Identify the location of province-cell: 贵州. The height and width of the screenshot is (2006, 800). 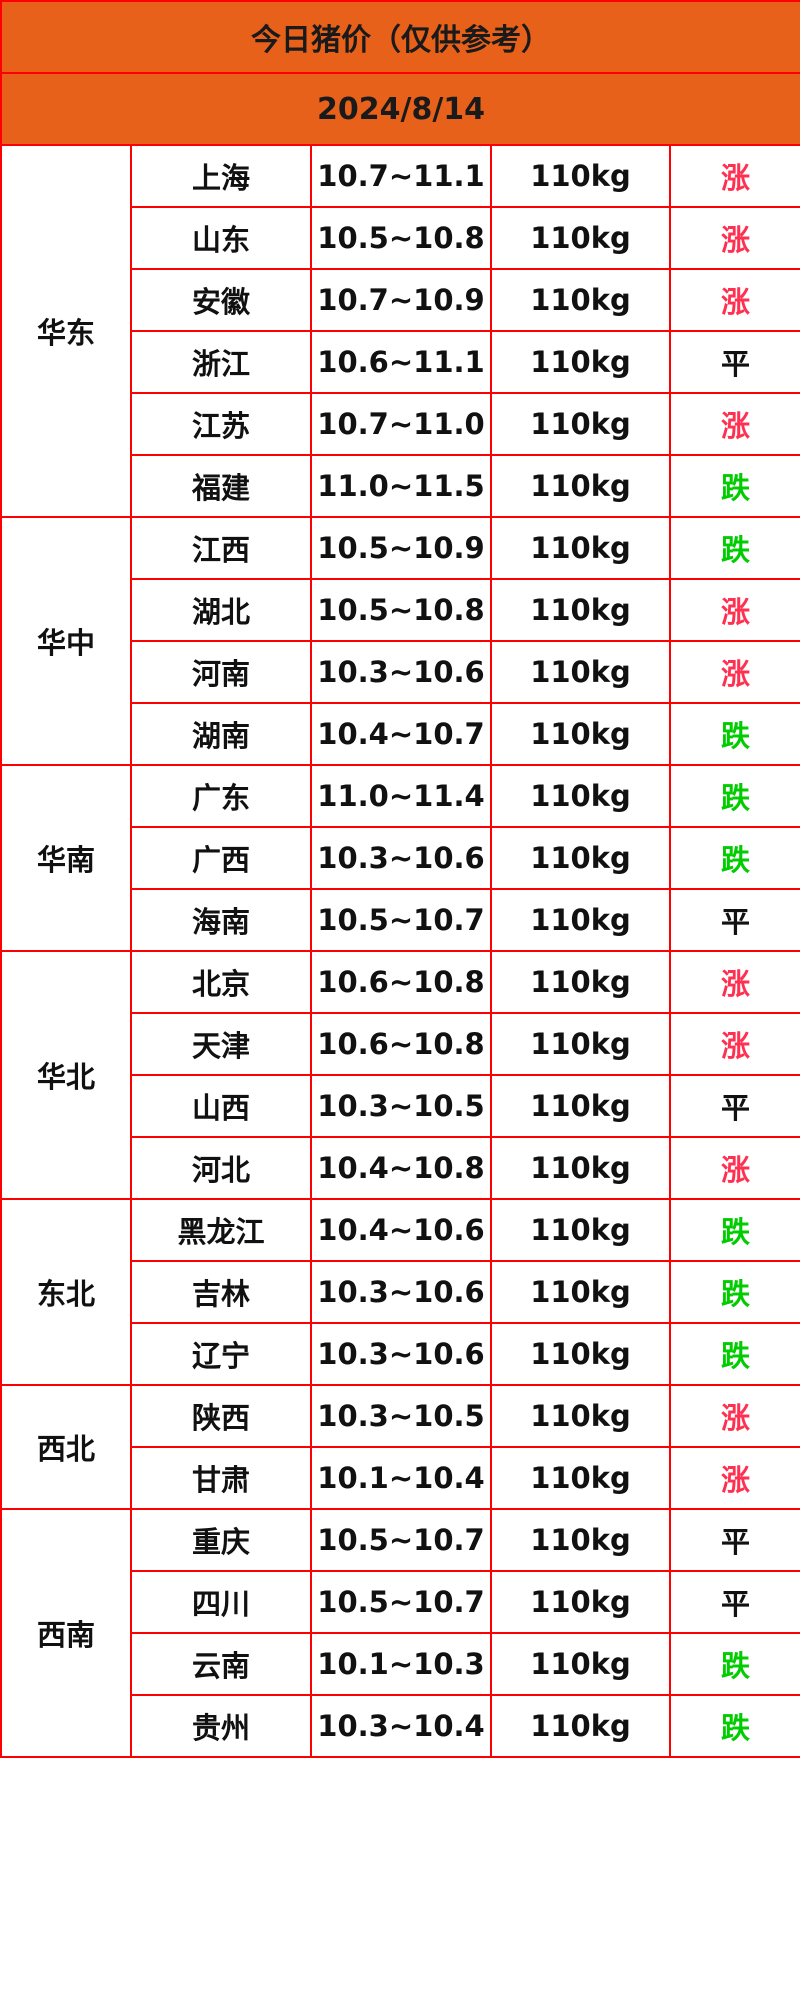
(221, 1726).